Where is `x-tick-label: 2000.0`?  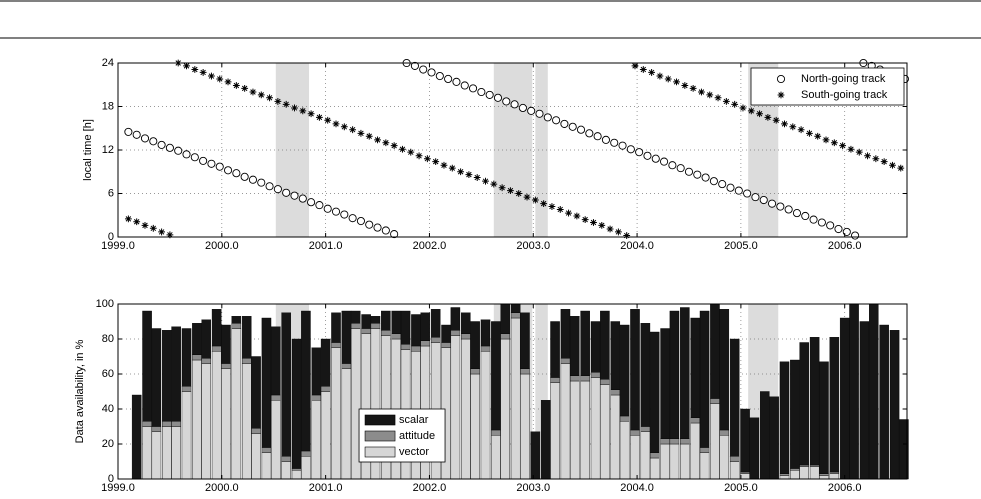 x-tick-label: 2000.0 is located at coordinates (222, 246).